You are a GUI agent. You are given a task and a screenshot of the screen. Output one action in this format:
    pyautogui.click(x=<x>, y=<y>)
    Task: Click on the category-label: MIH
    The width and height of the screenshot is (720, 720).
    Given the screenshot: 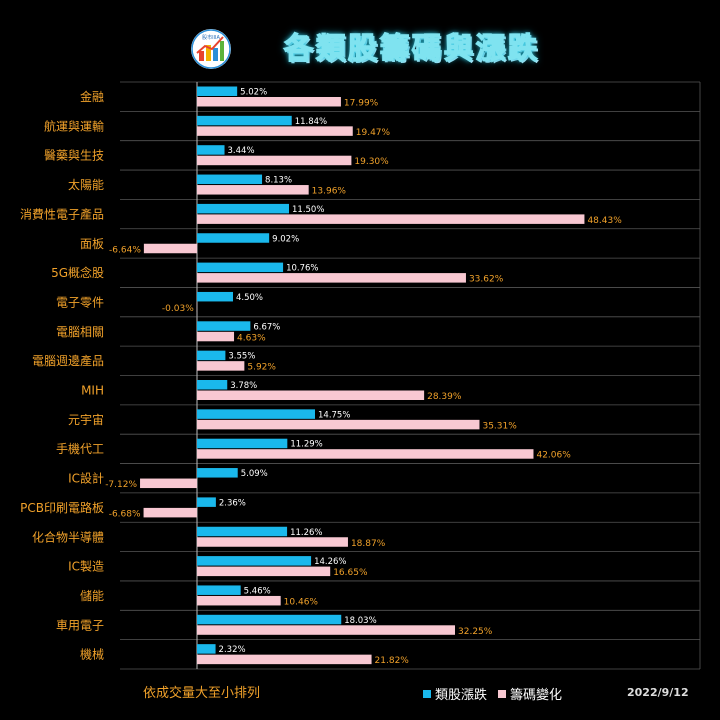 What is the action you would take?
    pyautogui.click(x=92, y=391)
    